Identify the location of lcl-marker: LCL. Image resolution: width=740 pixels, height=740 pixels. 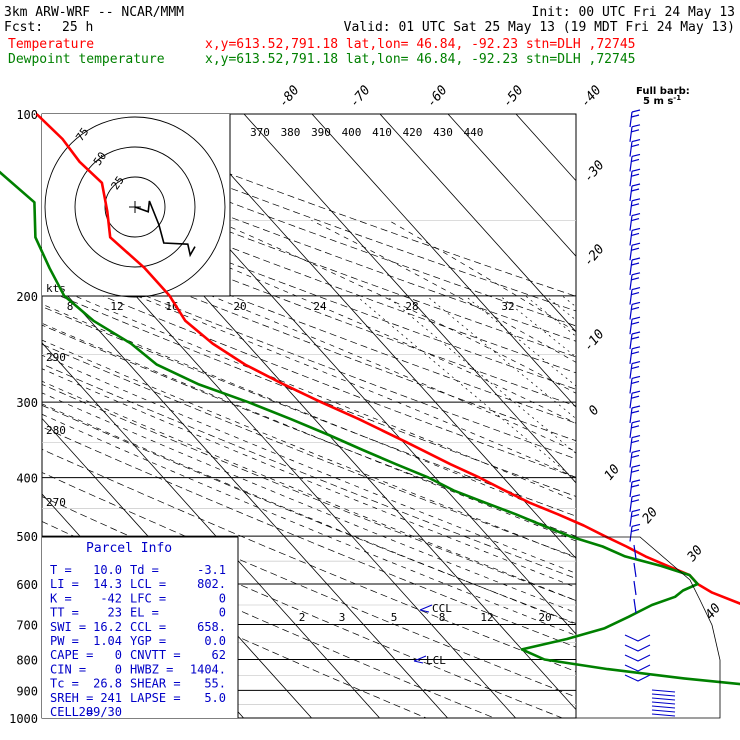
(429, 660).